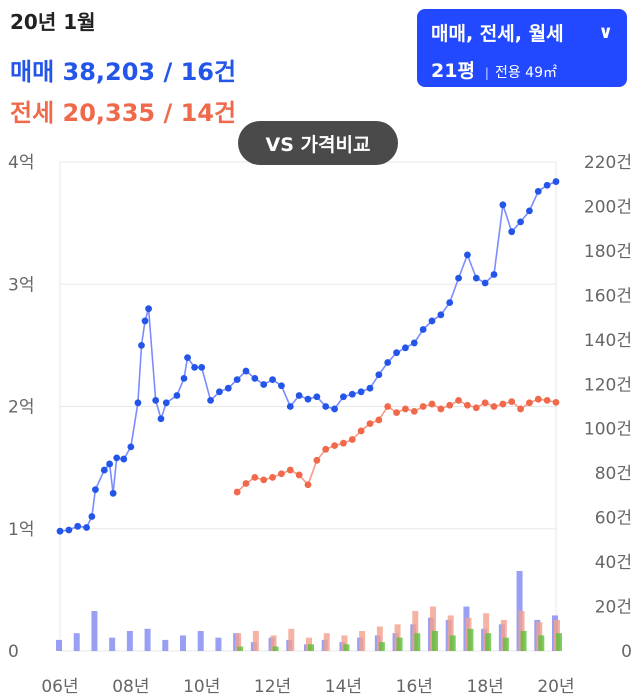 The width and height of the screenshot is (640, 699). Describe the element at coordinates (453, 71) in the screenshot. I see `pyeong-label: 21평` at that location.